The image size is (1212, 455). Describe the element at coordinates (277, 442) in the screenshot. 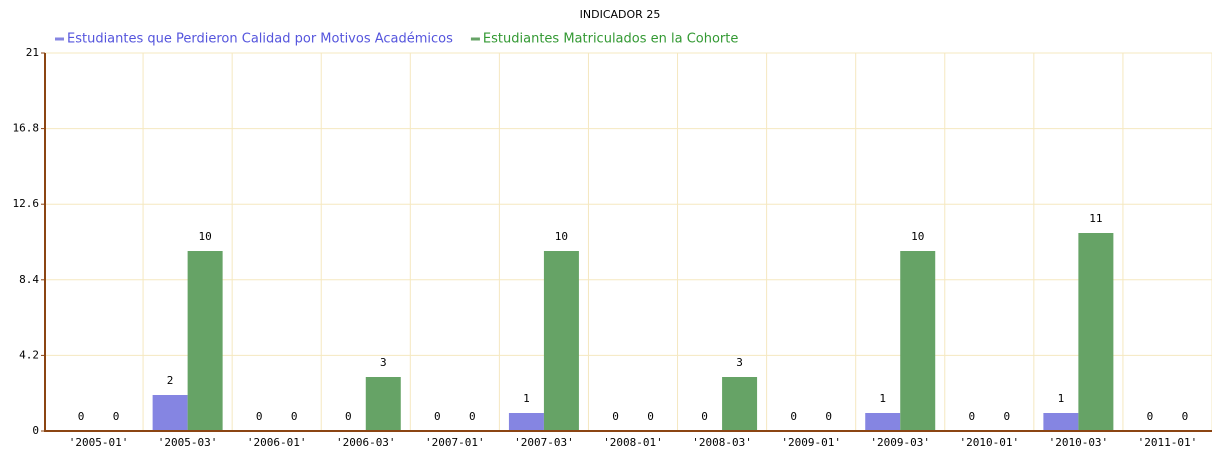

I see `x-tick-label: '2006-01'` at that location.